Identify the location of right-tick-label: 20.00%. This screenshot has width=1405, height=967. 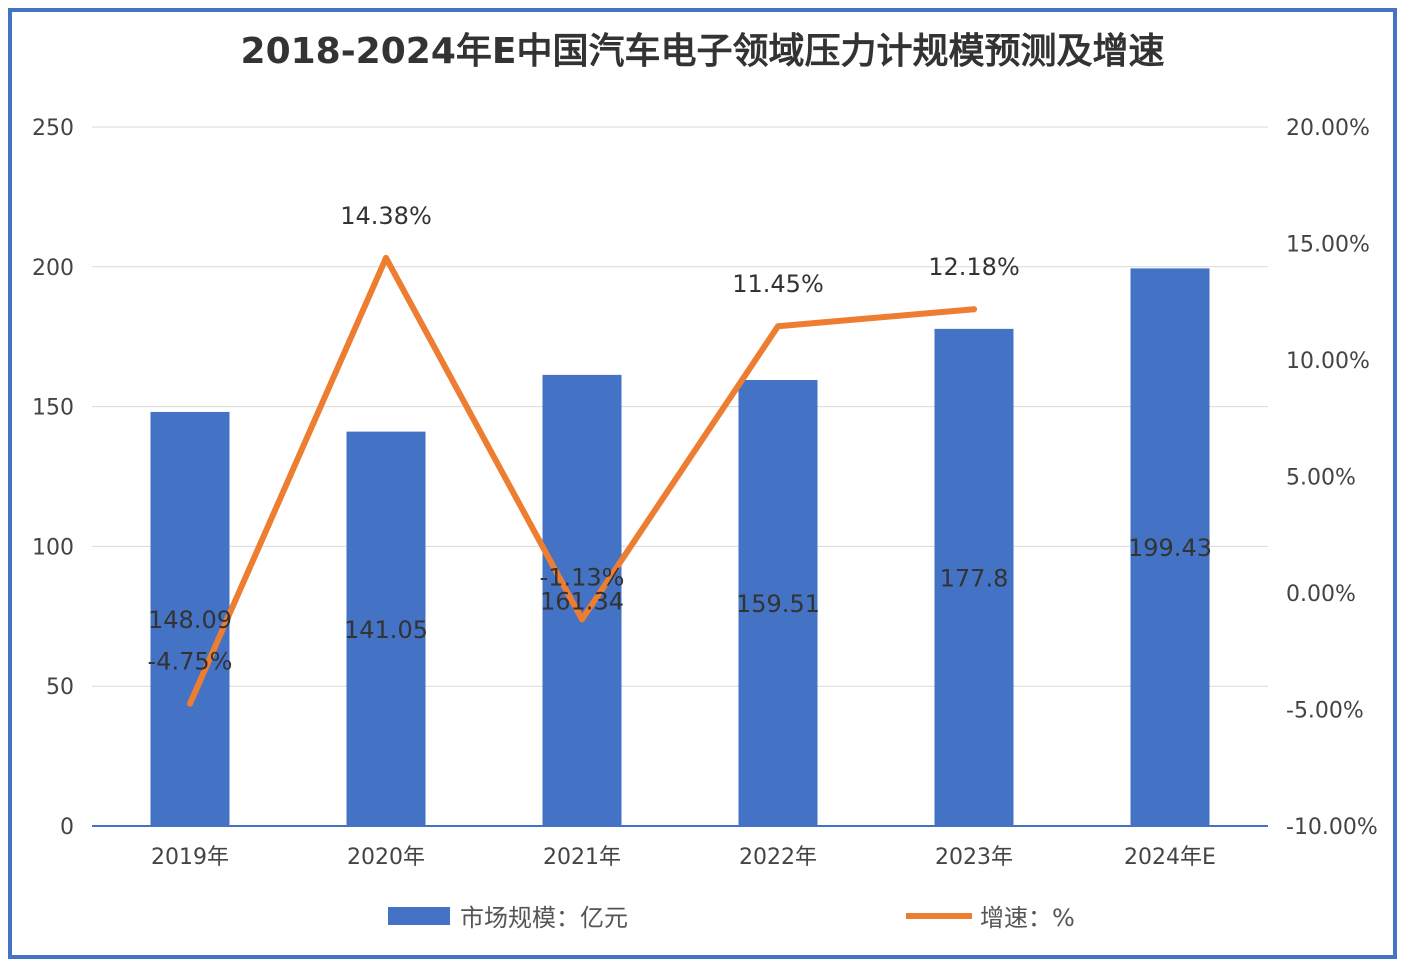
(1328, 128).